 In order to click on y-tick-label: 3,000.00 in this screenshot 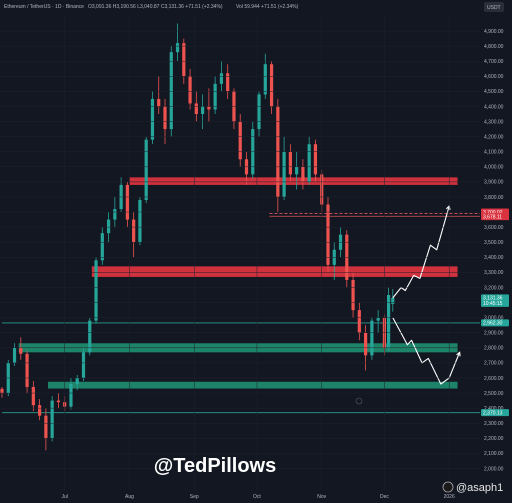, I will do `click(494, 318)`.